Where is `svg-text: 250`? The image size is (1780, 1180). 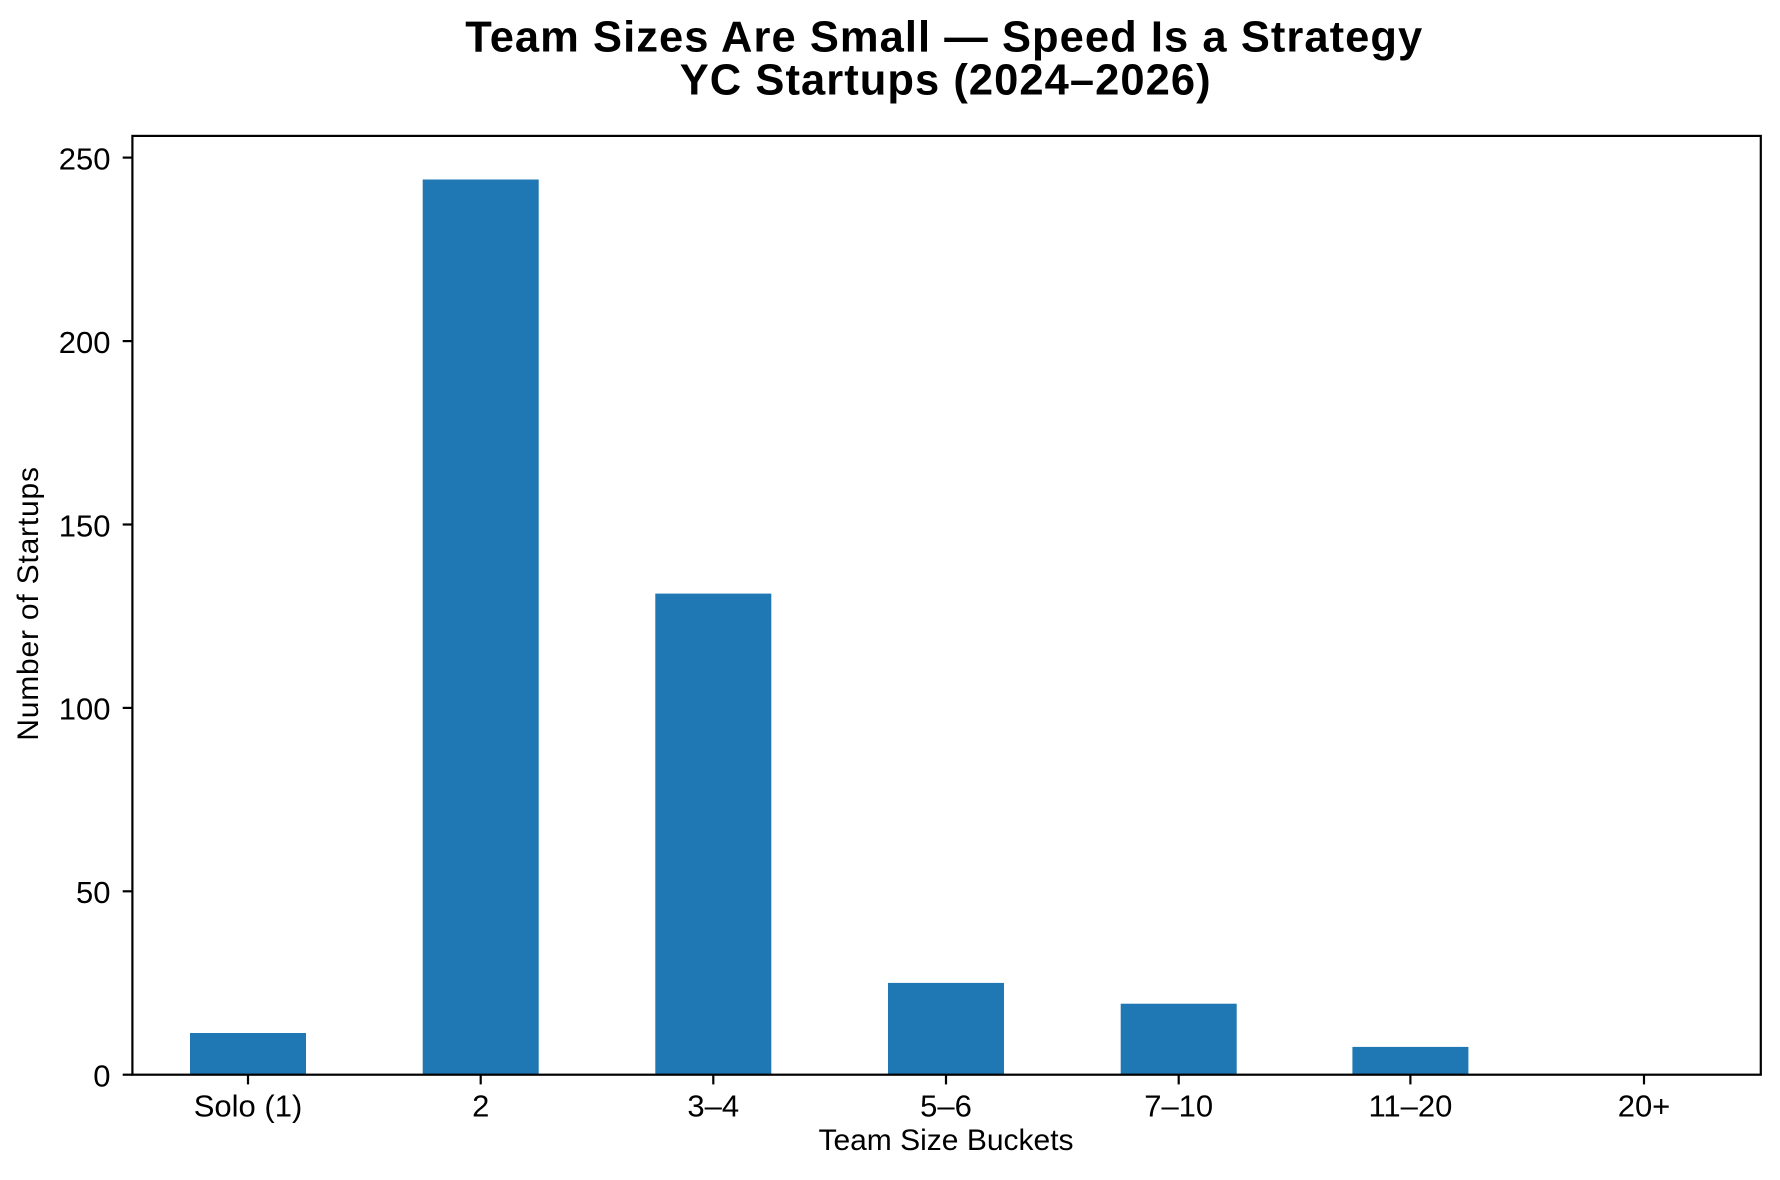
svg-text: 250 is located at coordinates (85, 158).